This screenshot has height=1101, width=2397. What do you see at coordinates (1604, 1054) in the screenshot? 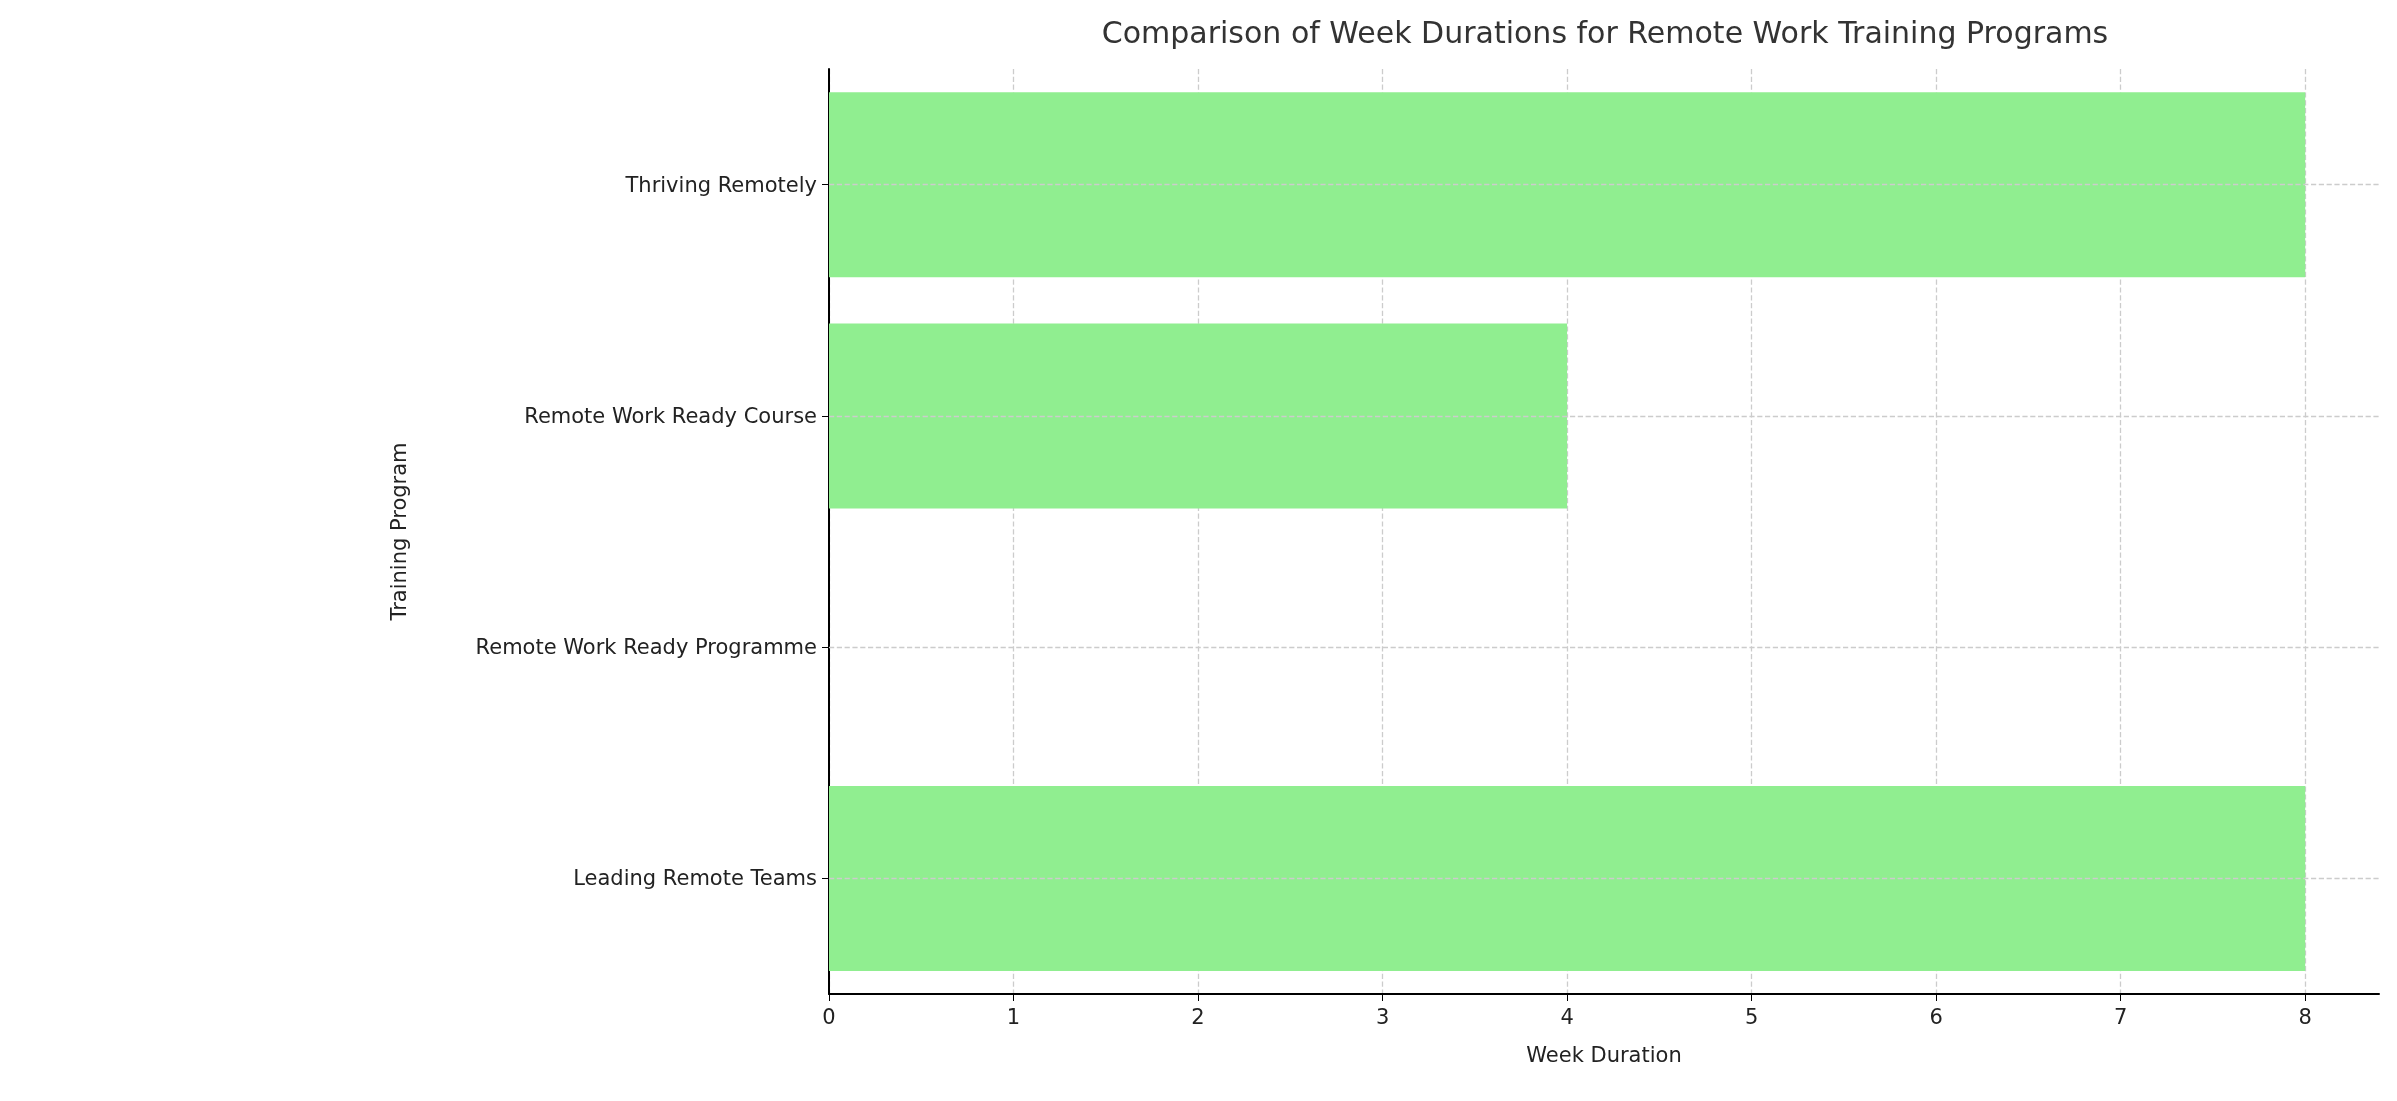
I see `x-axis-title: Week Duration` at bounding box center [1604, 1054].